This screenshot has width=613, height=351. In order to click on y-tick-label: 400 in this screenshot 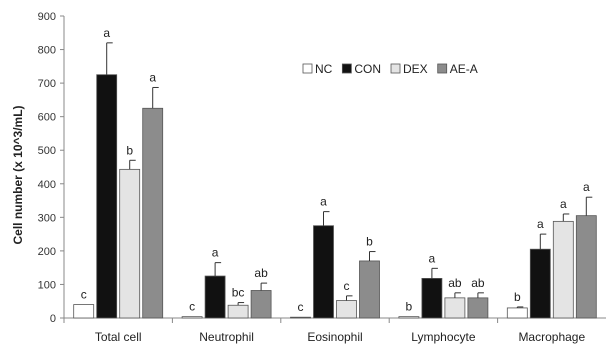, I will do `click(47, 185)`.